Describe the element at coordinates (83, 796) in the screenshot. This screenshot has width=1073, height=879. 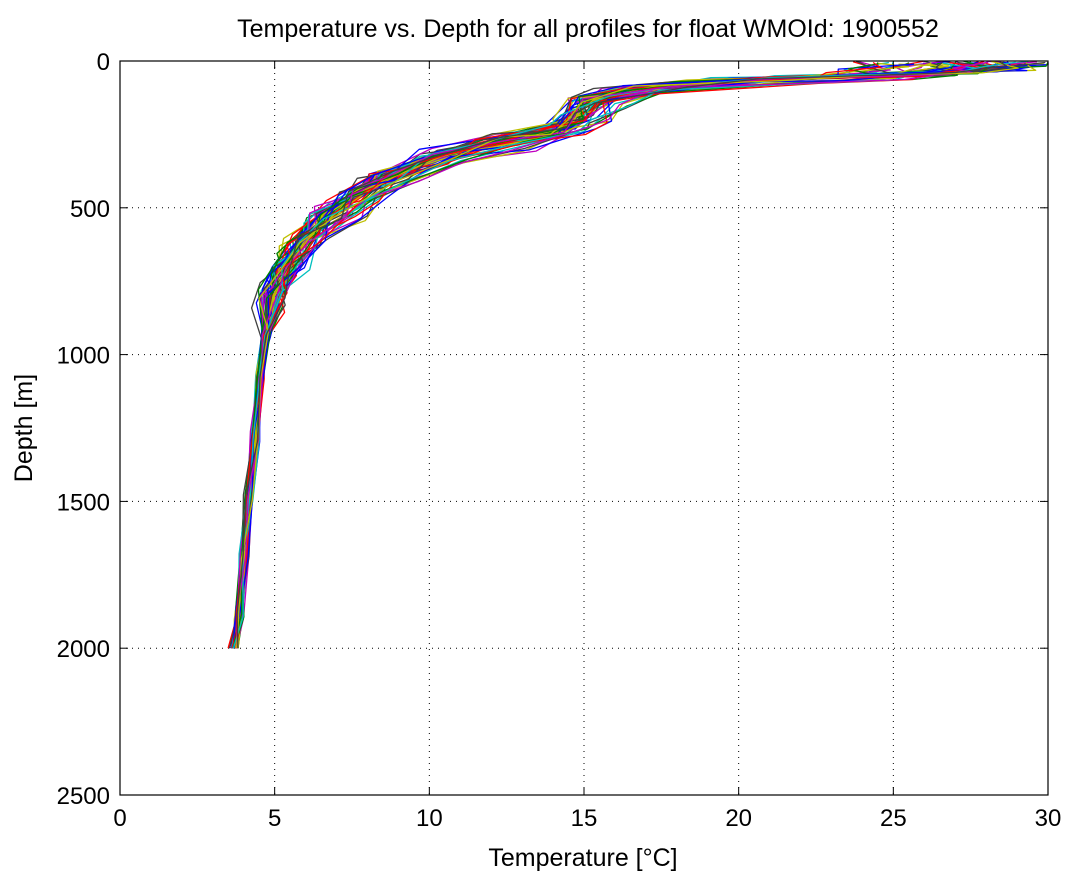
I see `y-tick-label: 2500` at that location.